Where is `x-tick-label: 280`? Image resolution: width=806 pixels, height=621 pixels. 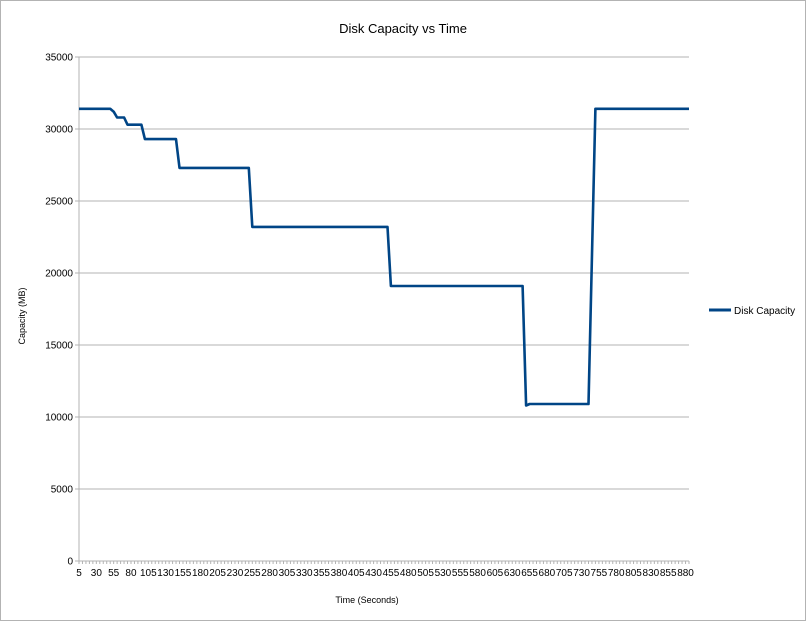
x-tick-label: 280 is located at coordinates (269, 573).